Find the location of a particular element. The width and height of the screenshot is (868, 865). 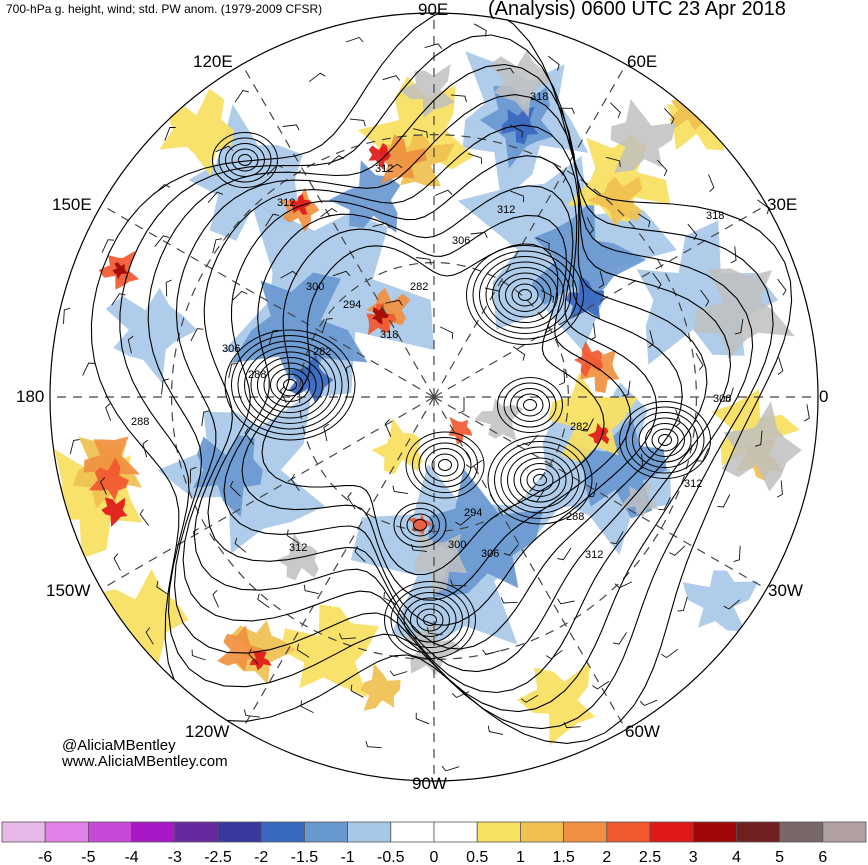

credit-handle: @AliciaMBentley is located at coordinates (119, 745).